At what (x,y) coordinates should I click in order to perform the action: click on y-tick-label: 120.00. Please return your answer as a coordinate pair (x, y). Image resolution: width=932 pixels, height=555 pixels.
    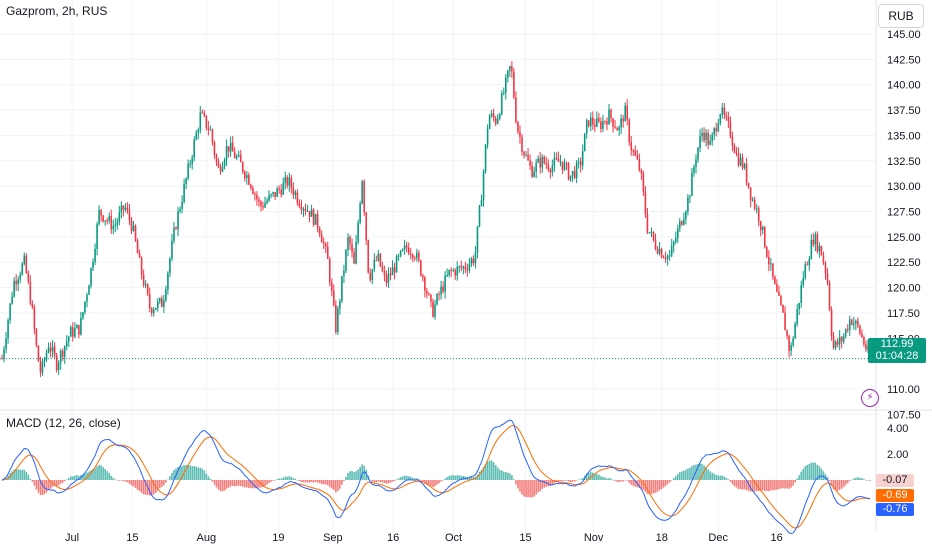
    Looking at the image, I should click on (904, 289).